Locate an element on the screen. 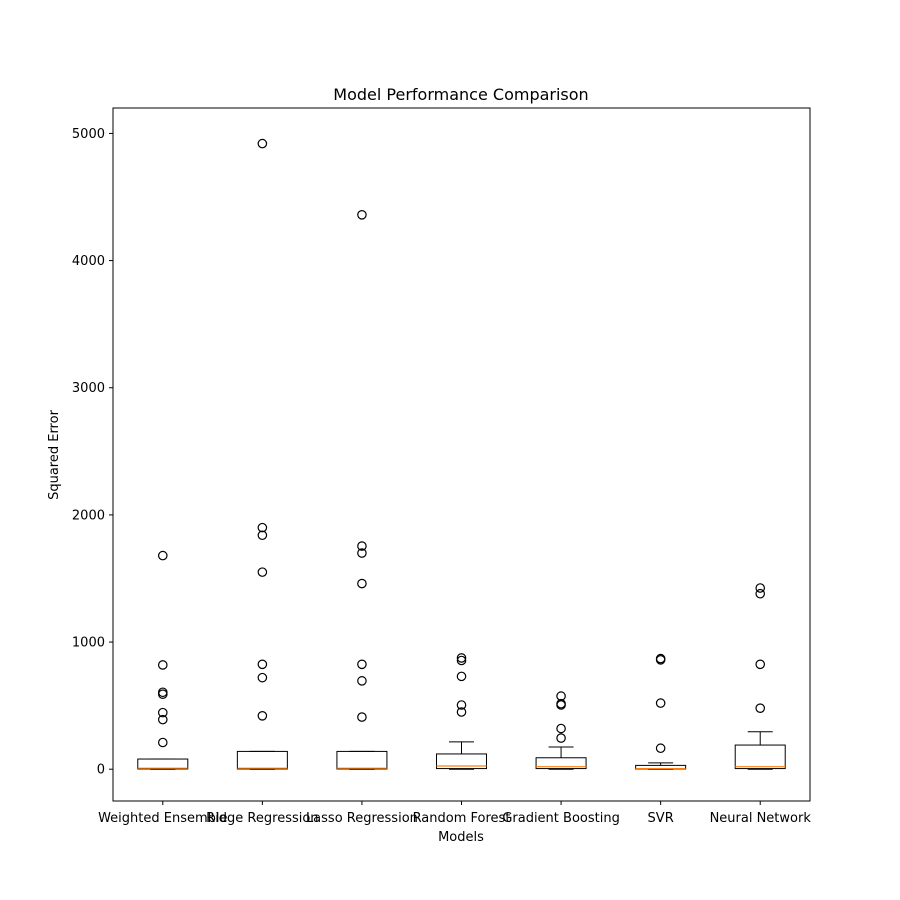  y-tick-label-2: 2000 is located at coordinates (88, 515).